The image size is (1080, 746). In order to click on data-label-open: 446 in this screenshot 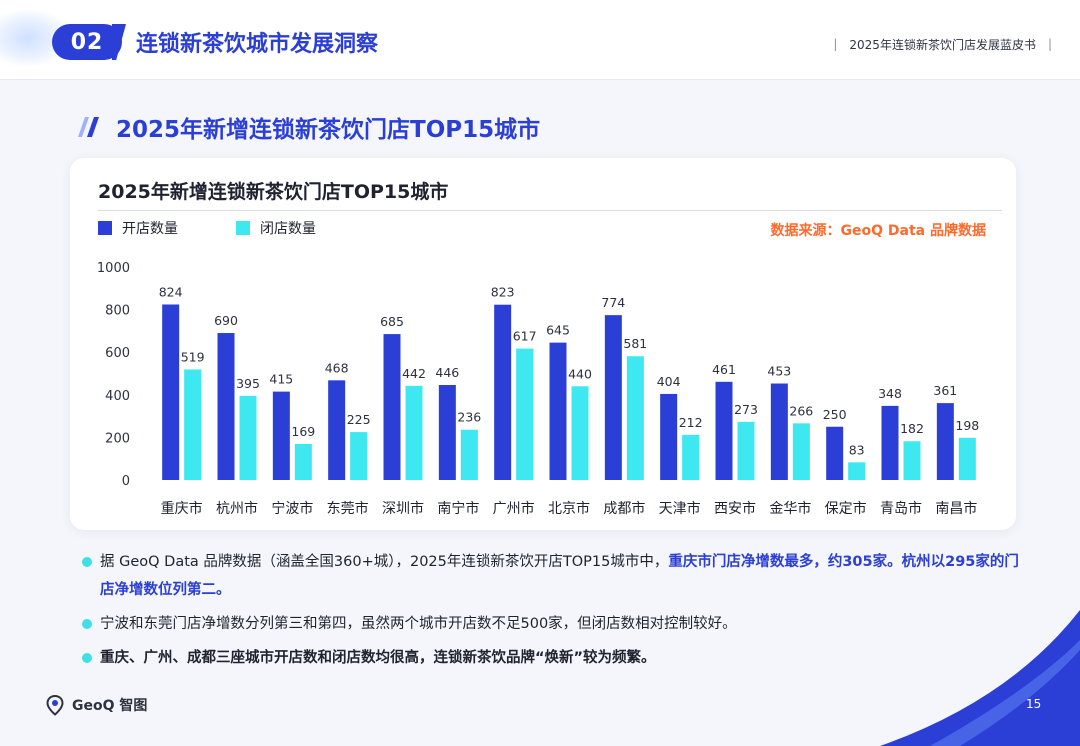, I will do `click(447, 372)`.